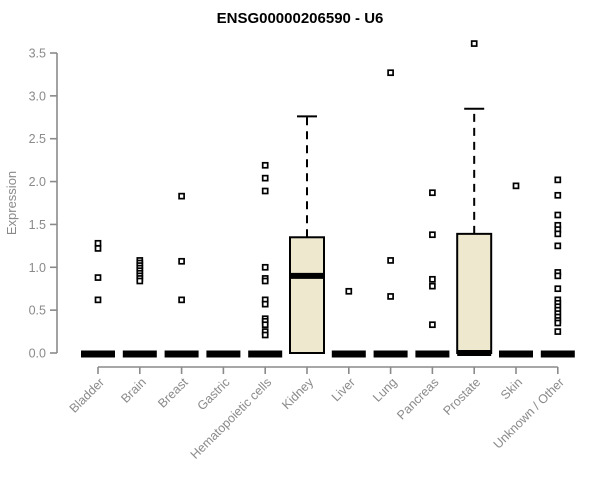 This screenshot has width=600, height=500. Describe the element at coordinates (11, 203) in the screenshot. I see `y-axis-label: Expression` at that location.